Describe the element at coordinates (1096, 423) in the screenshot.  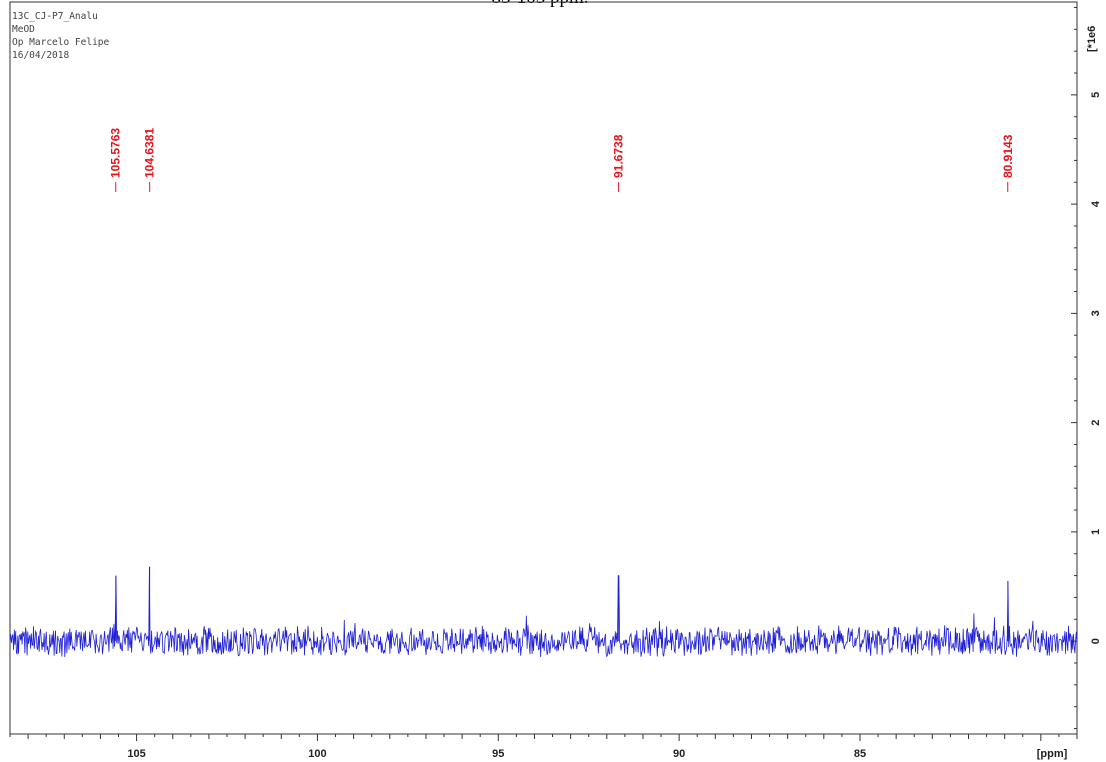
I see `y-tick-label: 2` at that location.